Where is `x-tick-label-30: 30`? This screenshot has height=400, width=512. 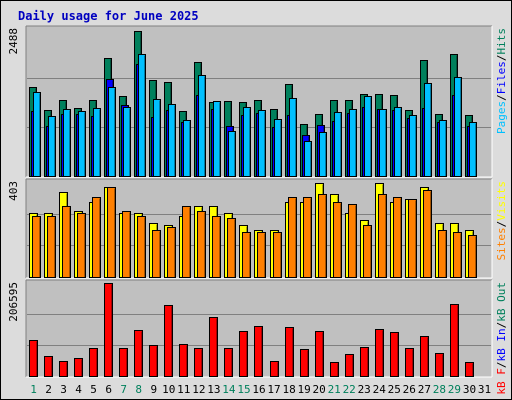
x-tick-label-30: 30 is located at coordinates (469, 389).